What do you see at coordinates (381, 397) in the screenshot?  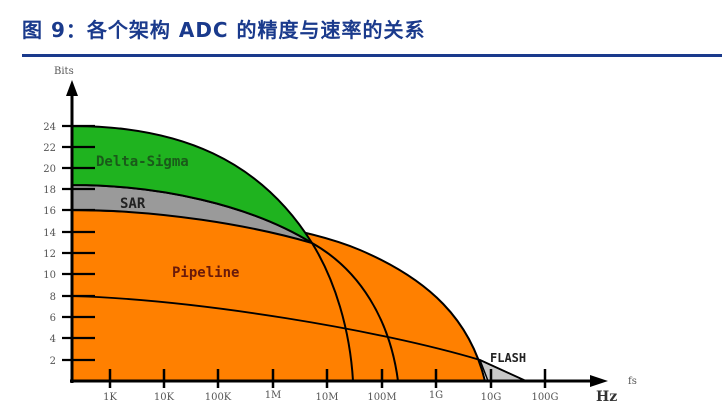 I see `x-tick-label: 100M` at bounding box center [381, 397].